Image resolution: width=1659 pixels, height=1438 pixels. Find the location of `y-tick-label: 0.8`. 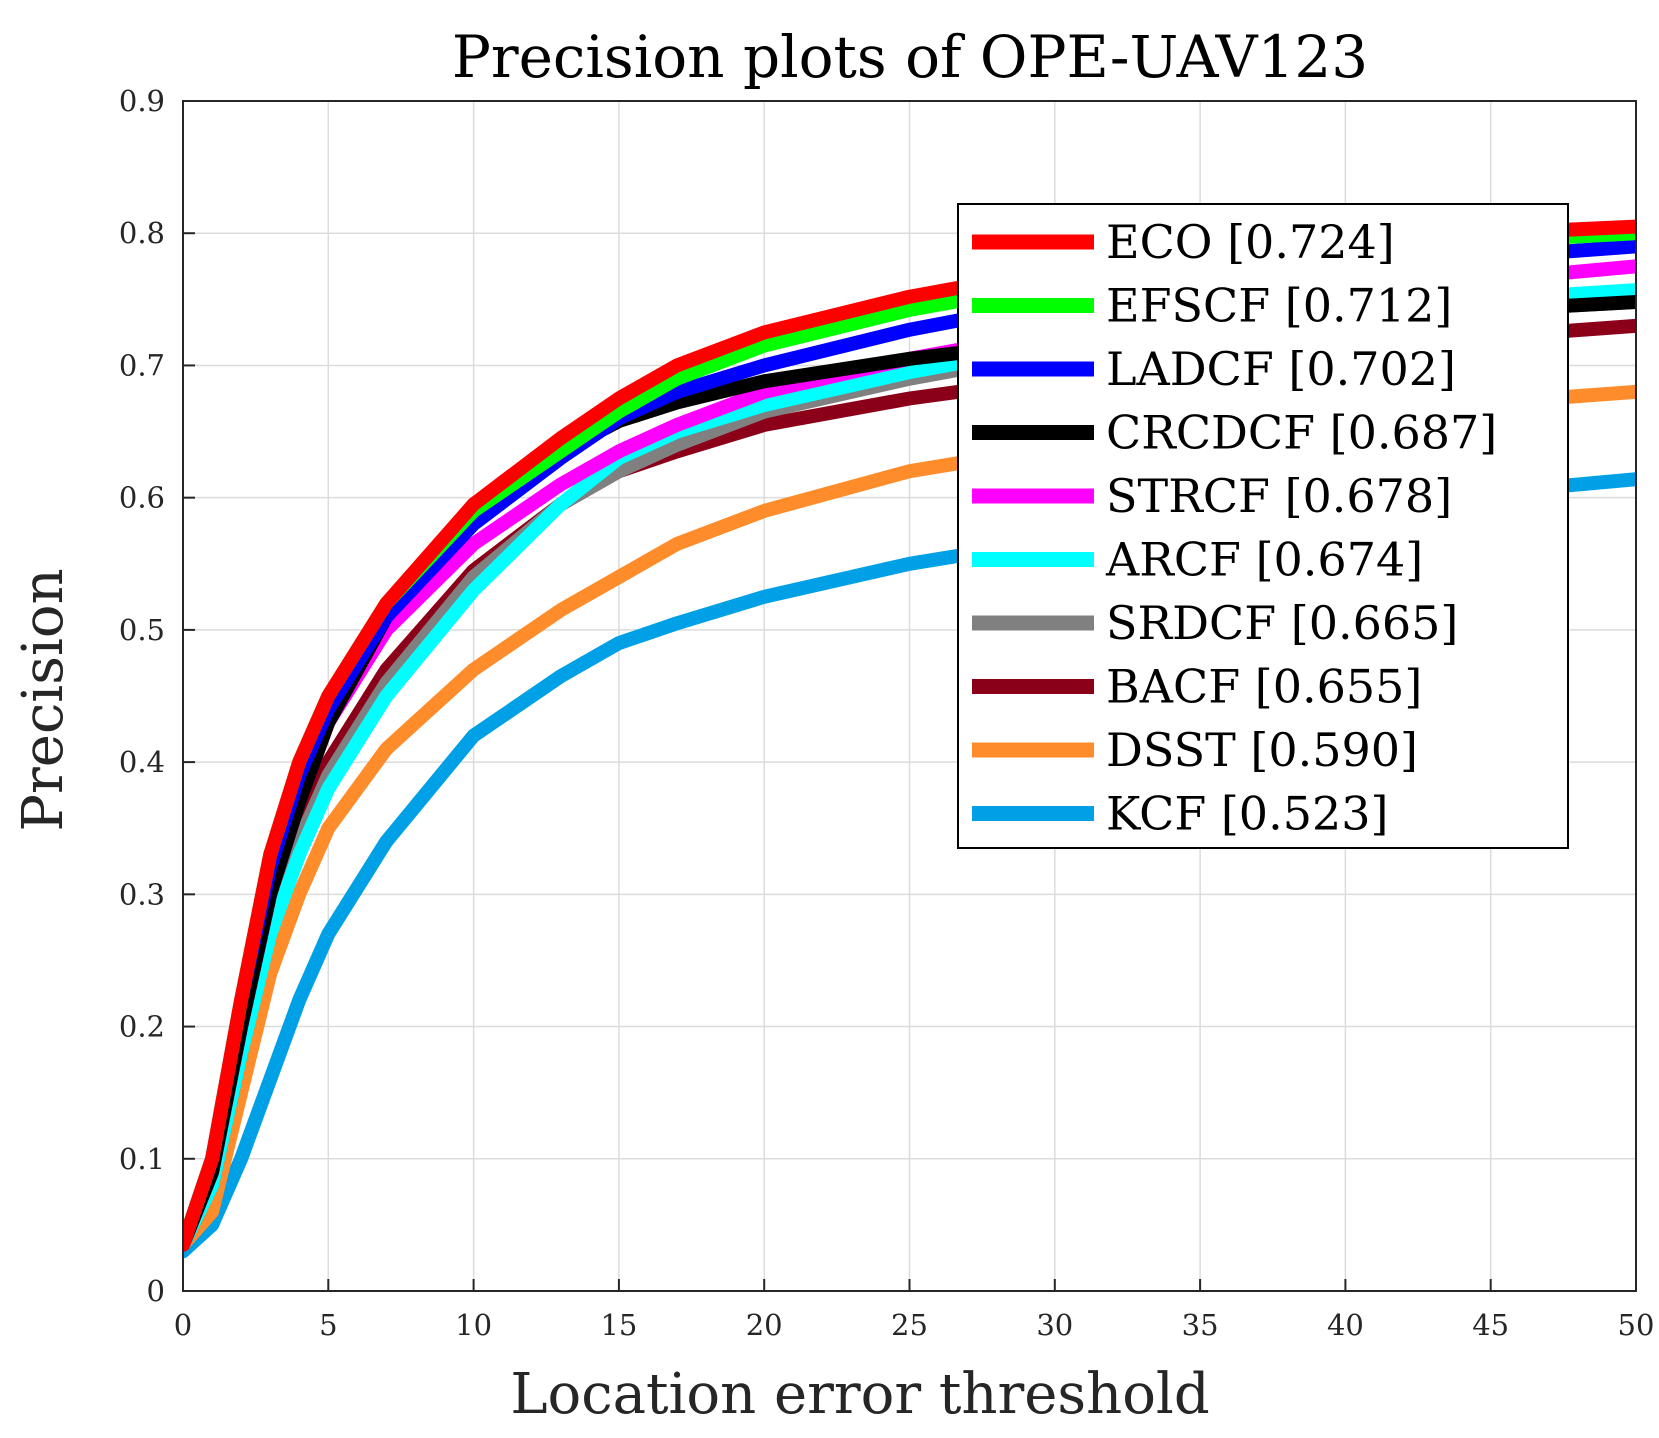

y-tick-label: 0.8 is located at coordinates (142, 233).